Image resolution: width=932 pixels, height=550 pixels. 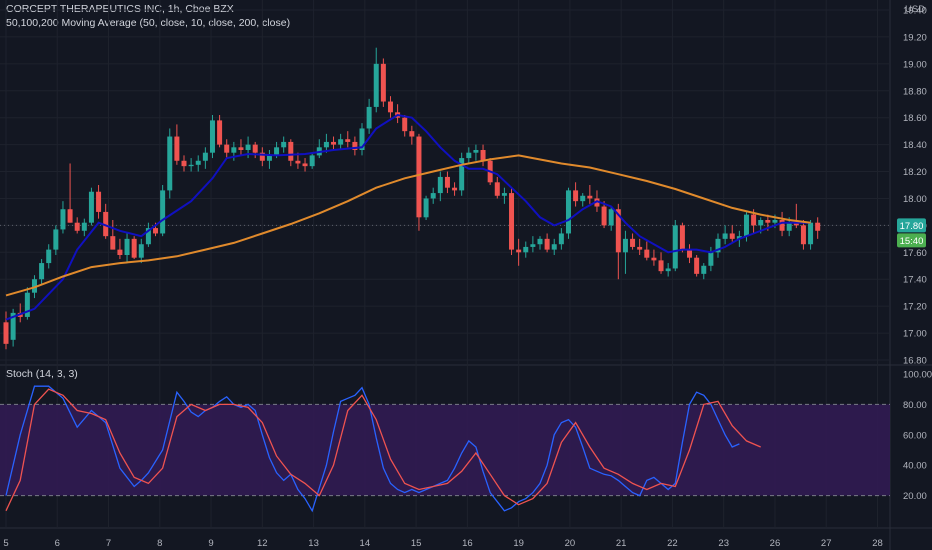 What do you see at coordinates (57, 543) in the screenshot?
I see `time-tick-label: 6` at bounding box center [57, 543].